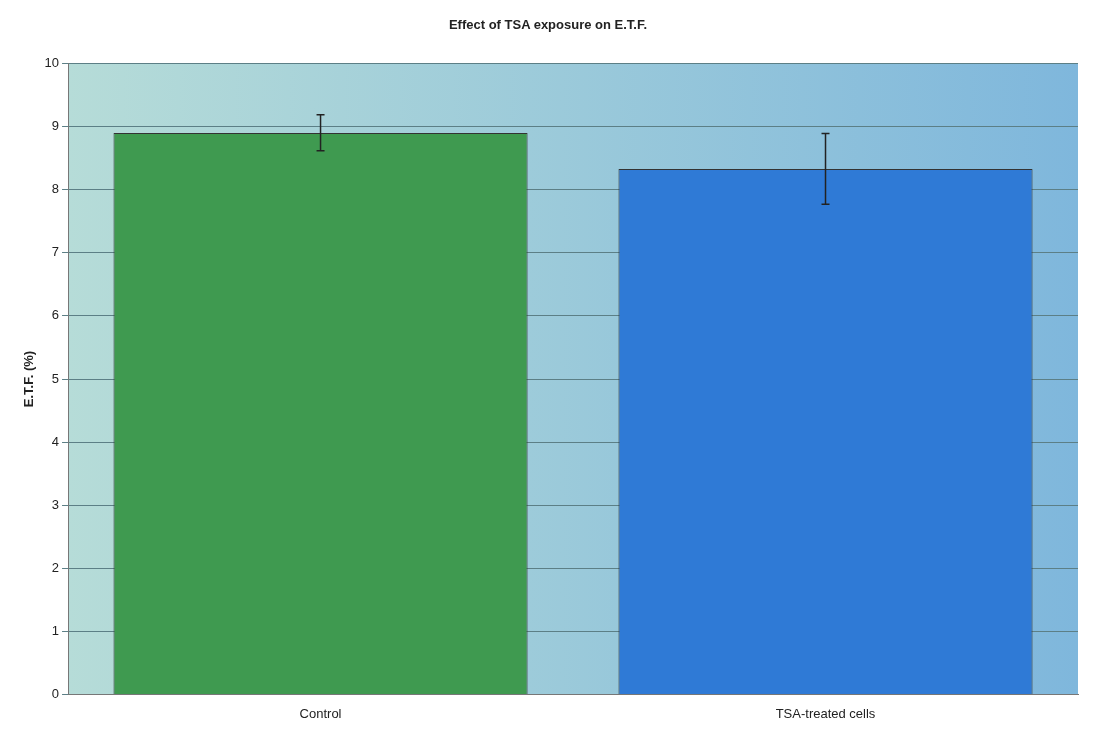 This screenshot has width=1096, height=752. What do you see at coordinates (55, 126) in the screenshot?
I see `y-tick-label: 9` at bounding box center [55, 126].